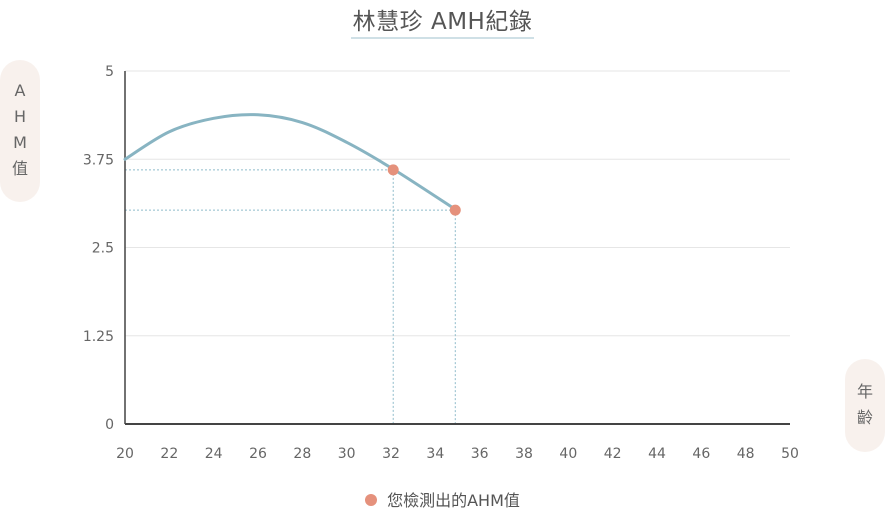 The height and width of the screenshot is (512, 885). Describe the element at coordinates (98, 160) in the screenshot. I see `y-tick-label: 3.75` at that location.